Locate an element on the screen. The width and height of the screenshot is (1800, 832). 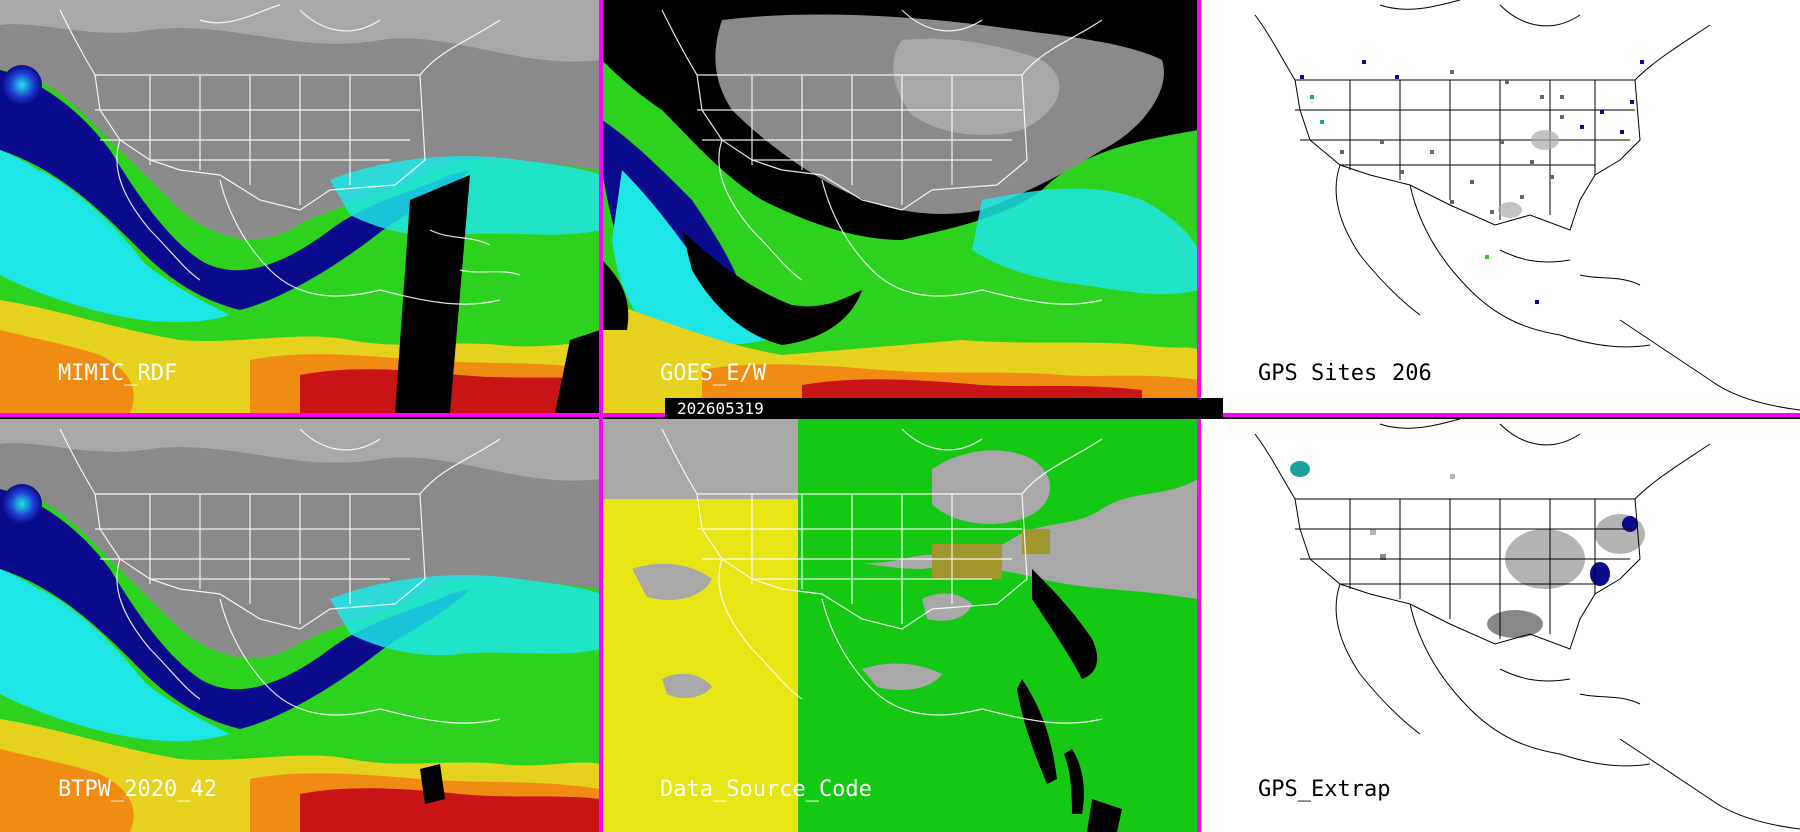
panel-label-goes-ew: GOES_E/W is located at coordinates (713, 373).